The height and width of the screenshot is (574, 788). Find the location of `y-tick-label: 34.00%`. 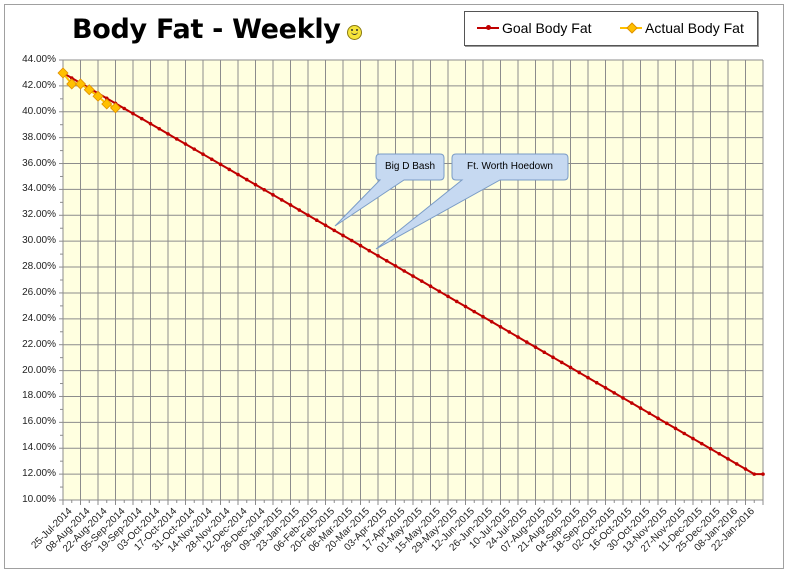

y-tick-label: 34.00% is located at coordinates (39, 189).